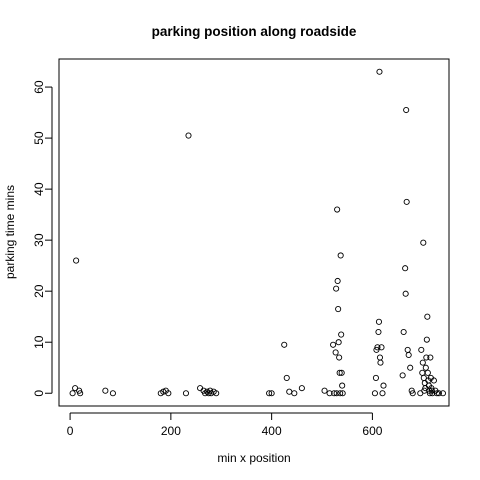 Image resolution: width=480 pixels, height=480 pixels. What do you see at coordinates (39, 291) in the screenshot?
I see `y-tick-label: 20` at bounding box center [39, 291].